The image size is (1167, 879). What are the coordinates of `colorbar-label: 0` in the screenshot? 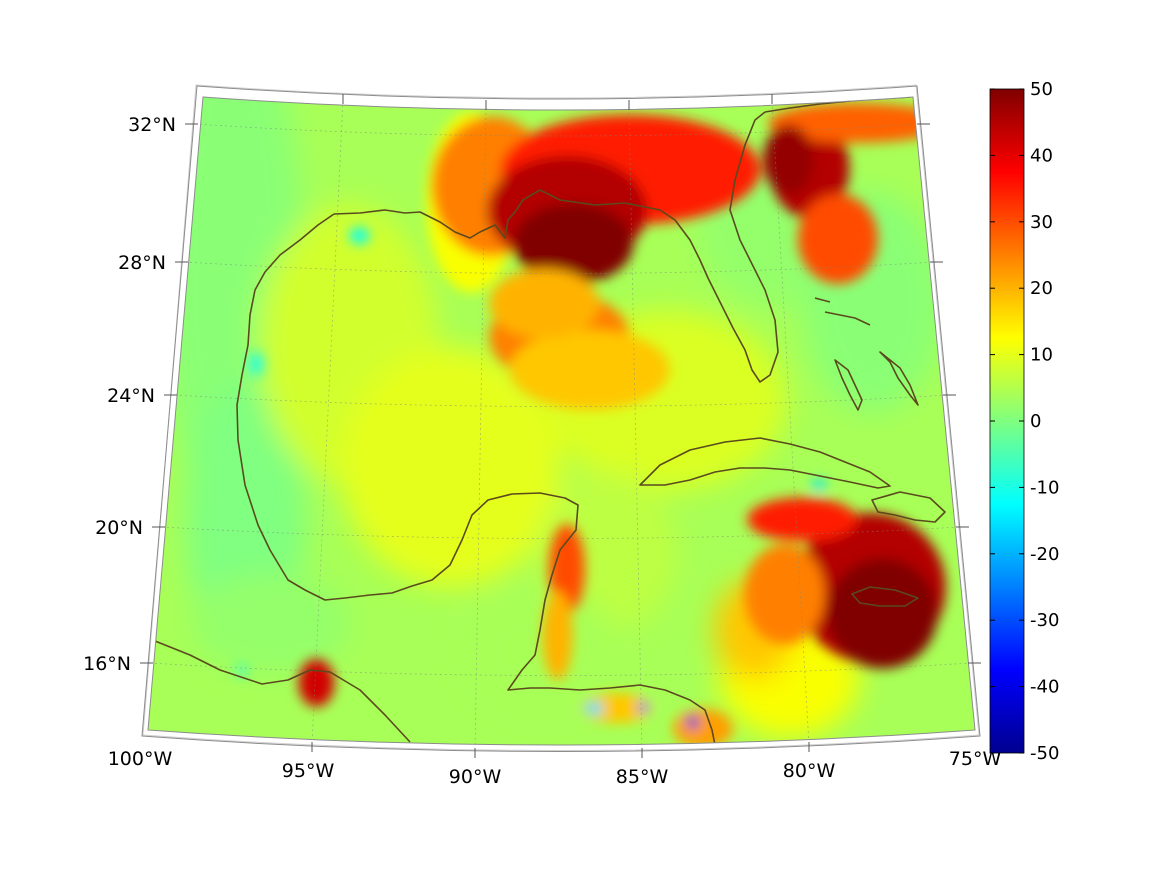 It's located at (1035, 421).